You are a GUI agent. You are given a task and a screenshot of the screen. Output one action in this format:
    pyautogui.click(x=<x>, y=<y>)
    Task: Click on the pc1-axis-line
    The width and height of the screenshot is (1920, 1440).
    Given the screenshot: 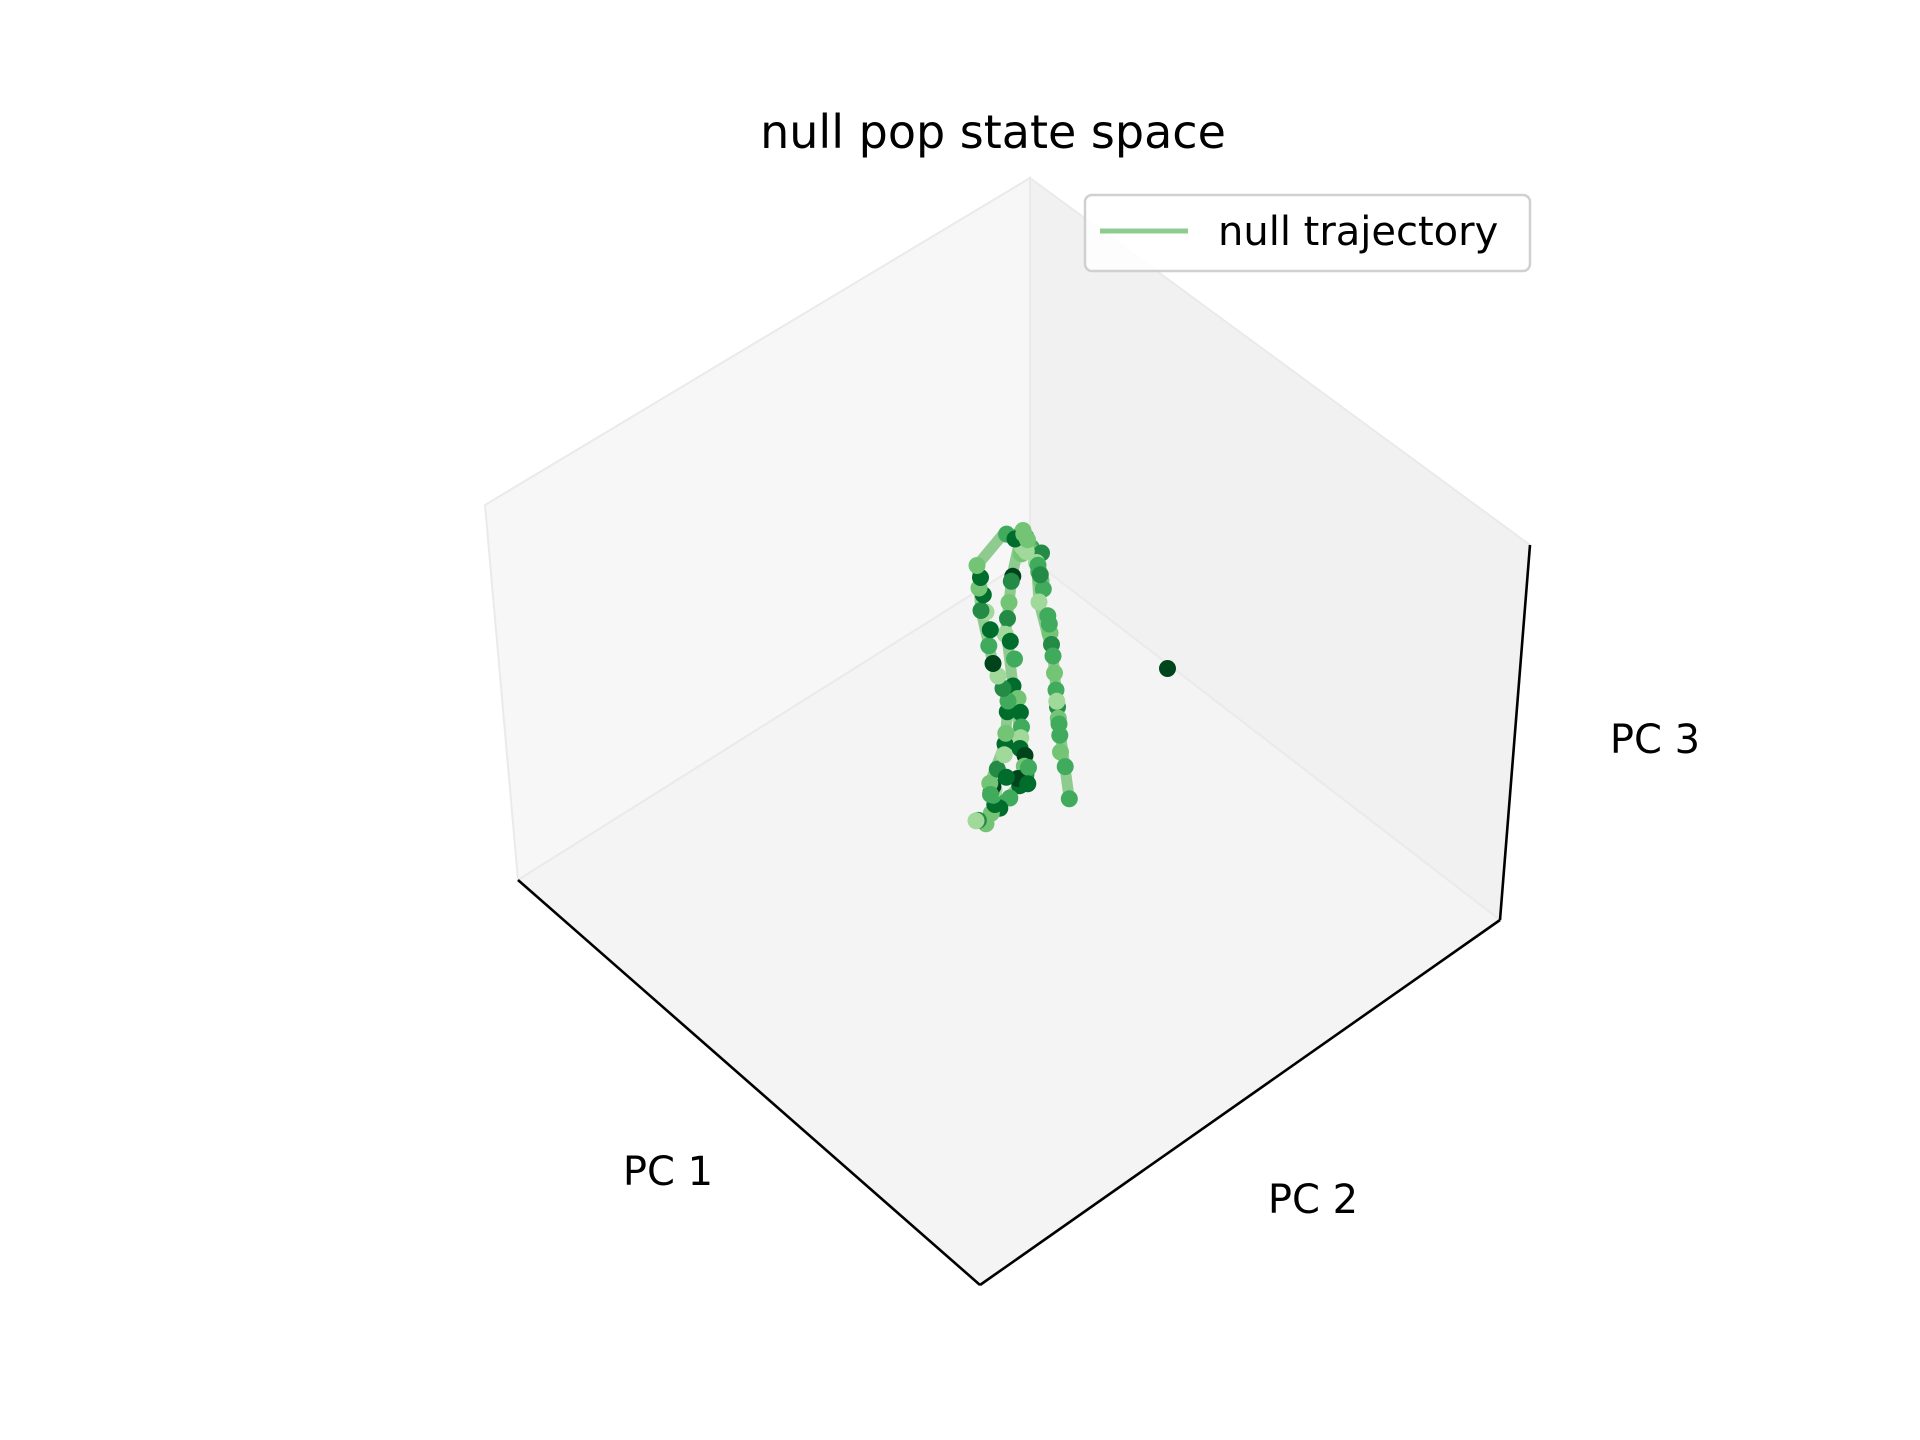 What is the action you would take?
    pyautogui.click(x=749, y=1082)
    